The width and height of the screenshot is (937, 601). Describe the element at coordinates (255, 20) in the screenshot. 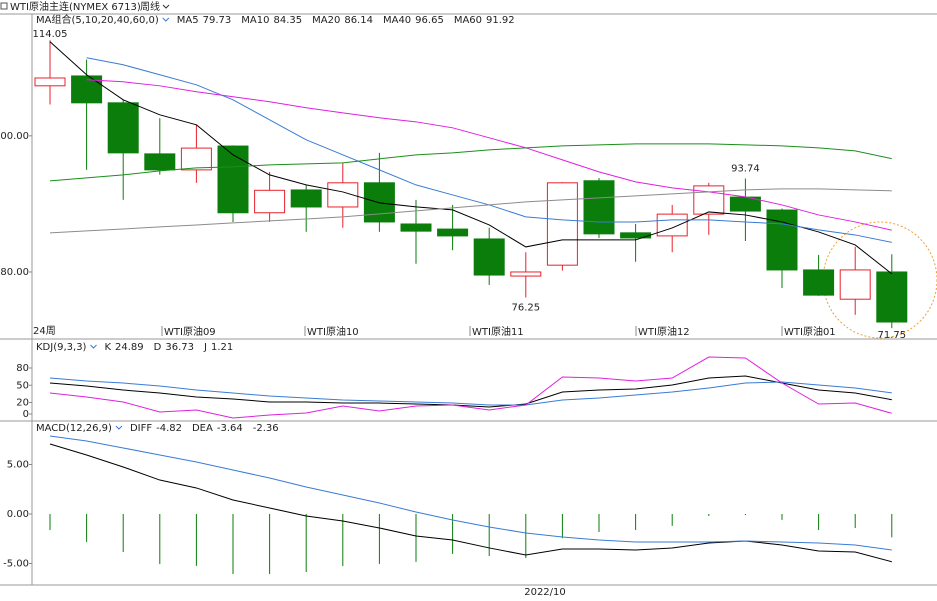

I see `legend-name: MA10` at that location.